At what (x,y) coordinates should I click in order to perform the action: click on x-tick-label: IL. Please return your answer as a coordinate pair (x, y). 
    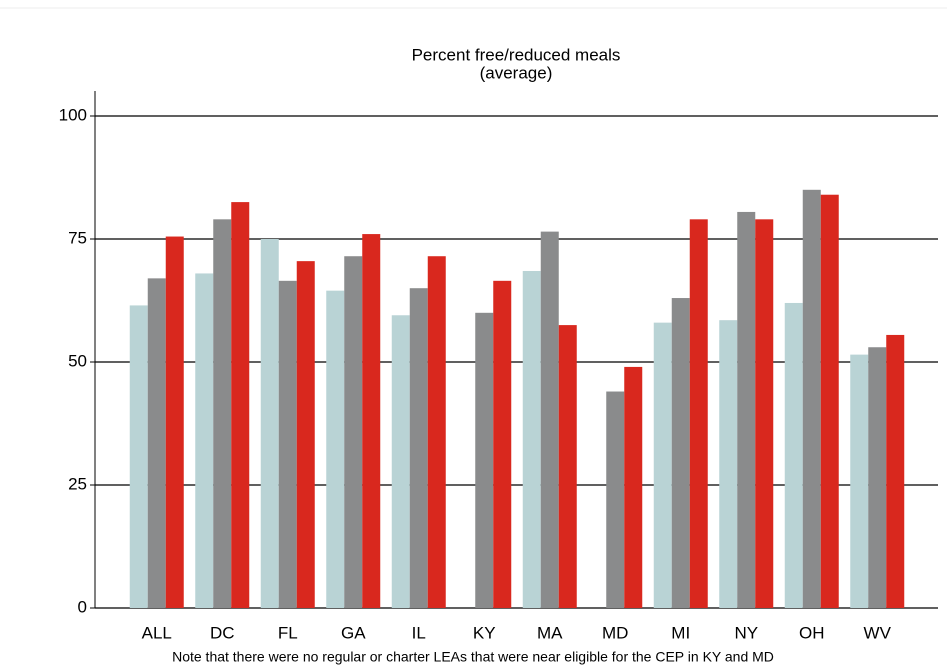
    Looking at the image, I should click on (419, 632).